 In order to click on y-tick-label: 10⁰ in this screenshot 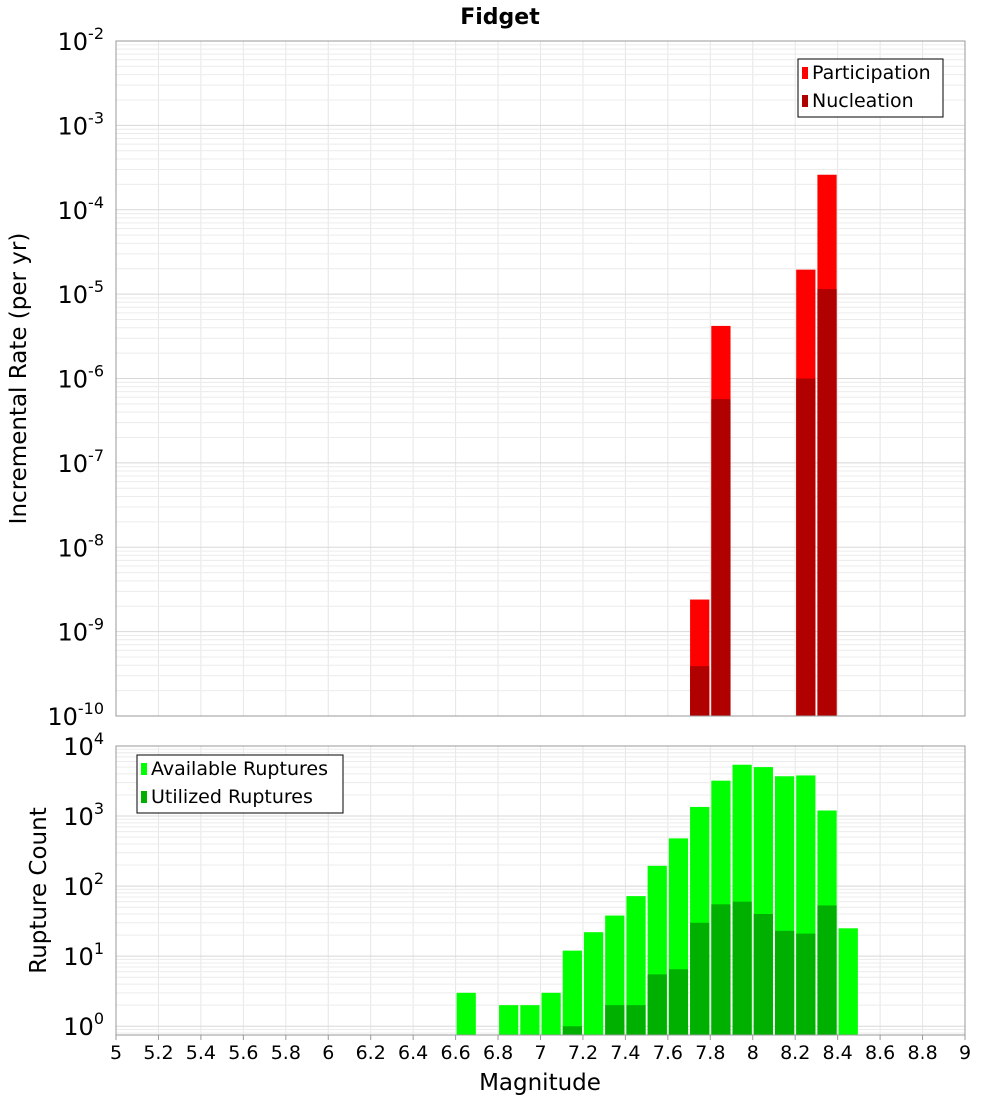, I will do `click(83, 1025)`.